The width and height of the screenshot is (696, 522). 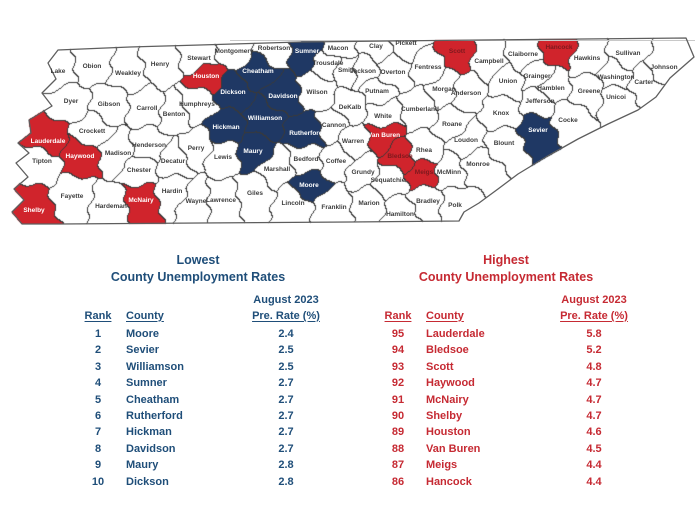 What do you see at coordinates (398, 366) in the screenshot?
I see `rank-cell: 93` at bounding box center [398, 366].